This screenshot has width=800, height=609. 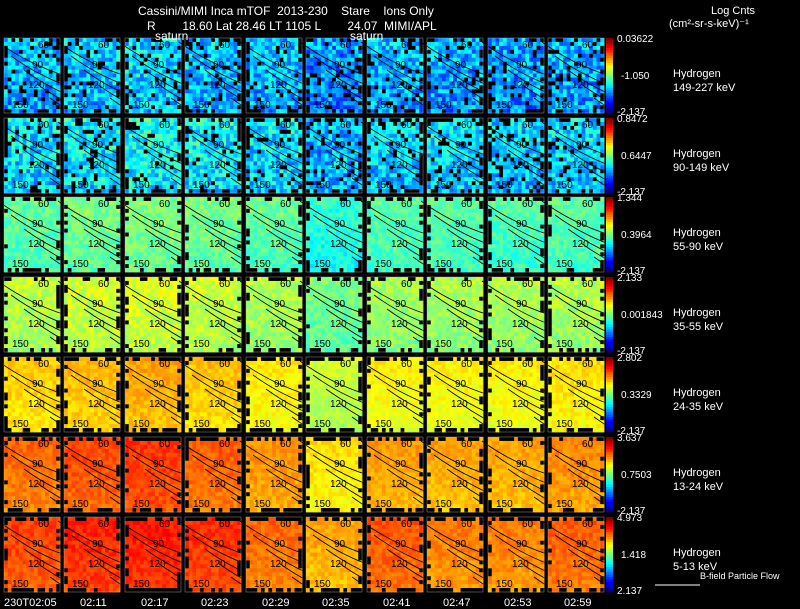 I want to click on colorbar-min: -2.137, so click(x=631, y=511).